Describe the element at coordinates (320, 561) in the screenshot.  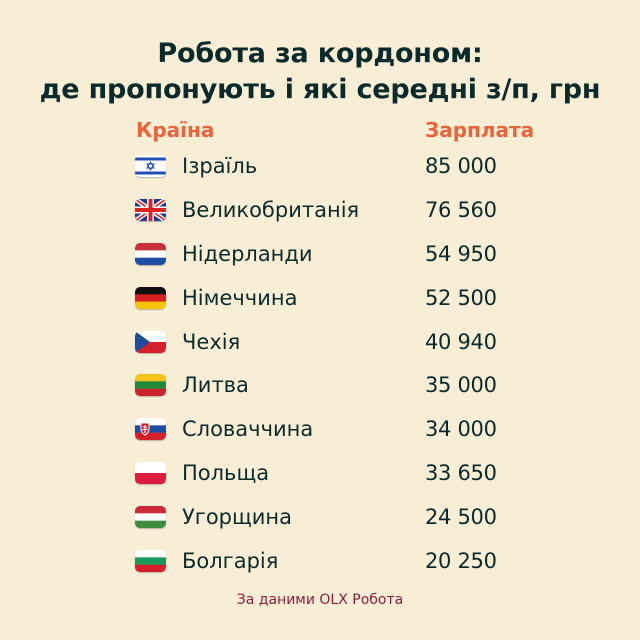
I see `table-row: Болгарія 20 250` at that location.